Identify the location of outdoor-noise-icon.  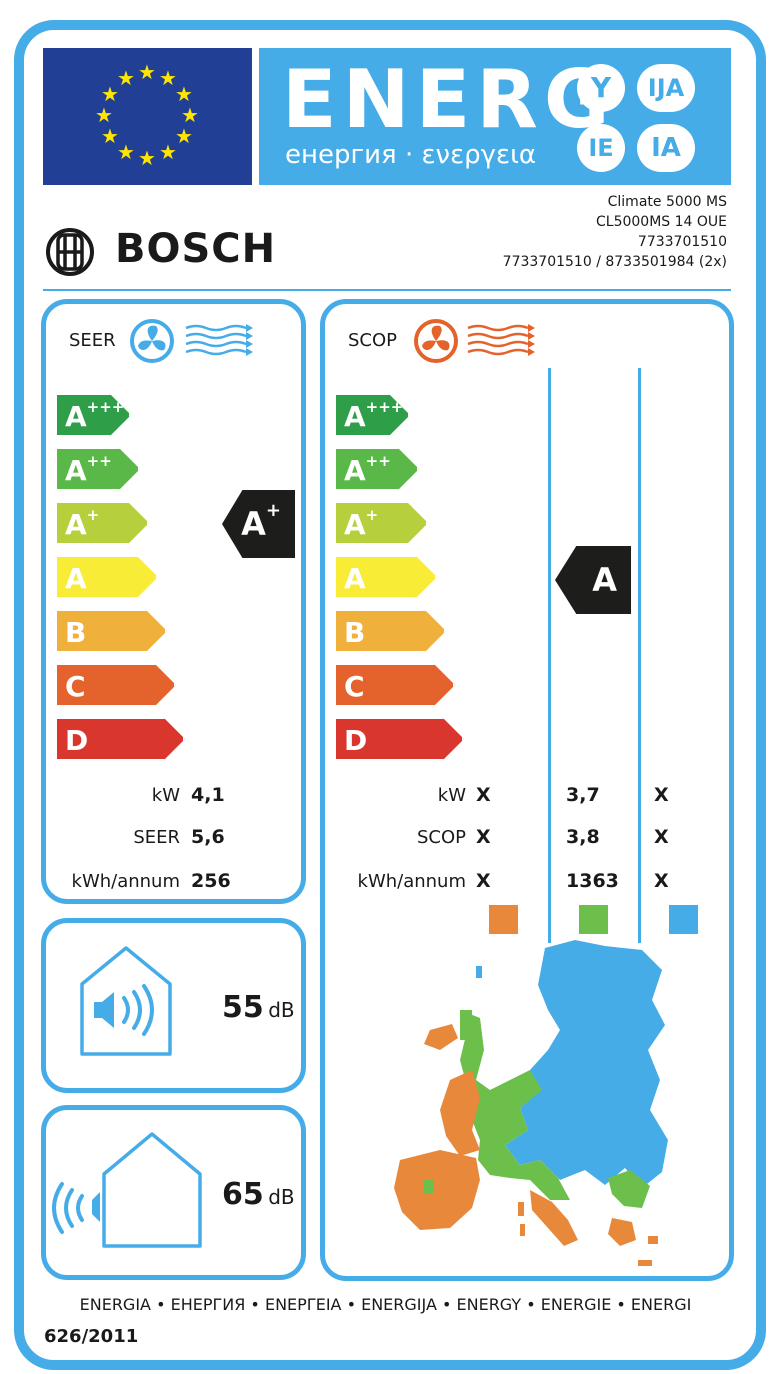
(128, 1192).